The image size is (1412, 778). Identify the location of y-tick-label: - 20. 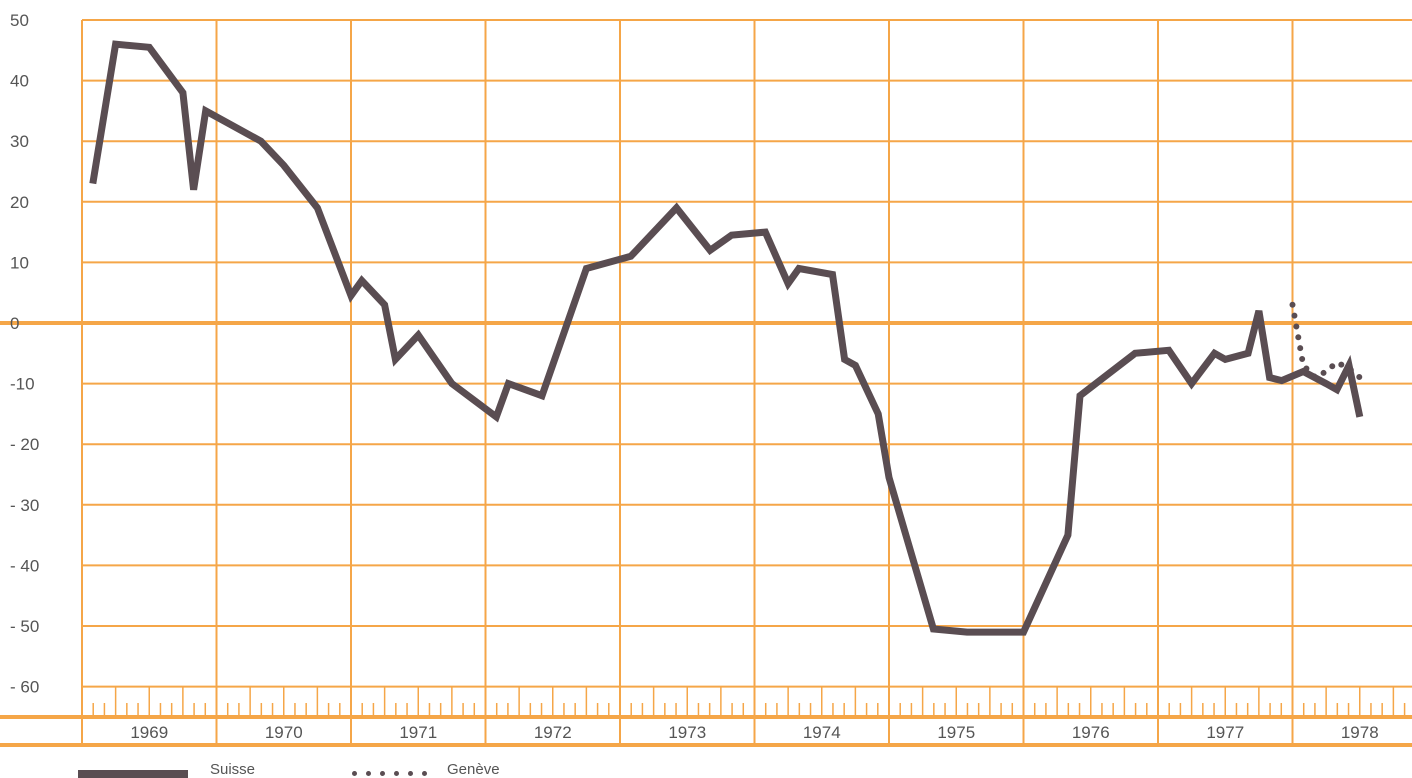
(24, 444).